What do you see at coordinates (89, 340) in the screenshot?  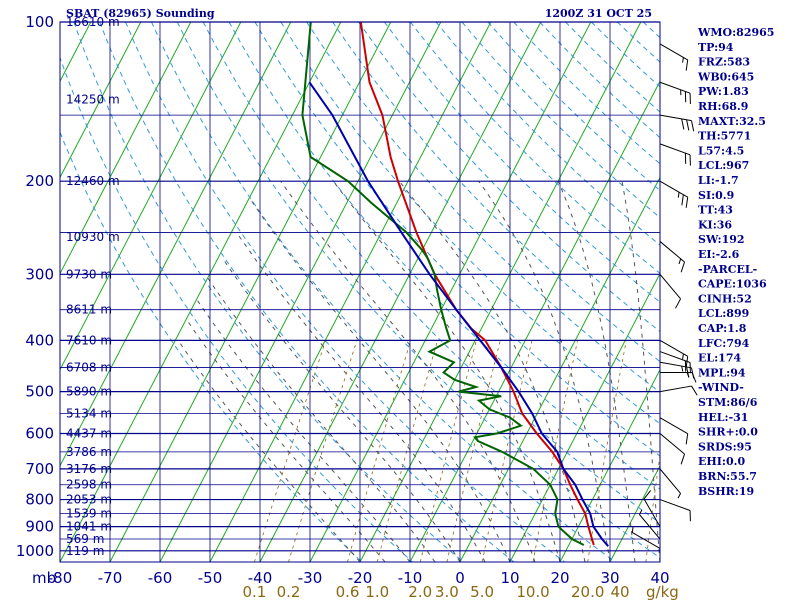 I see `height-label: 7610 m` at bounding box center [89, 340].